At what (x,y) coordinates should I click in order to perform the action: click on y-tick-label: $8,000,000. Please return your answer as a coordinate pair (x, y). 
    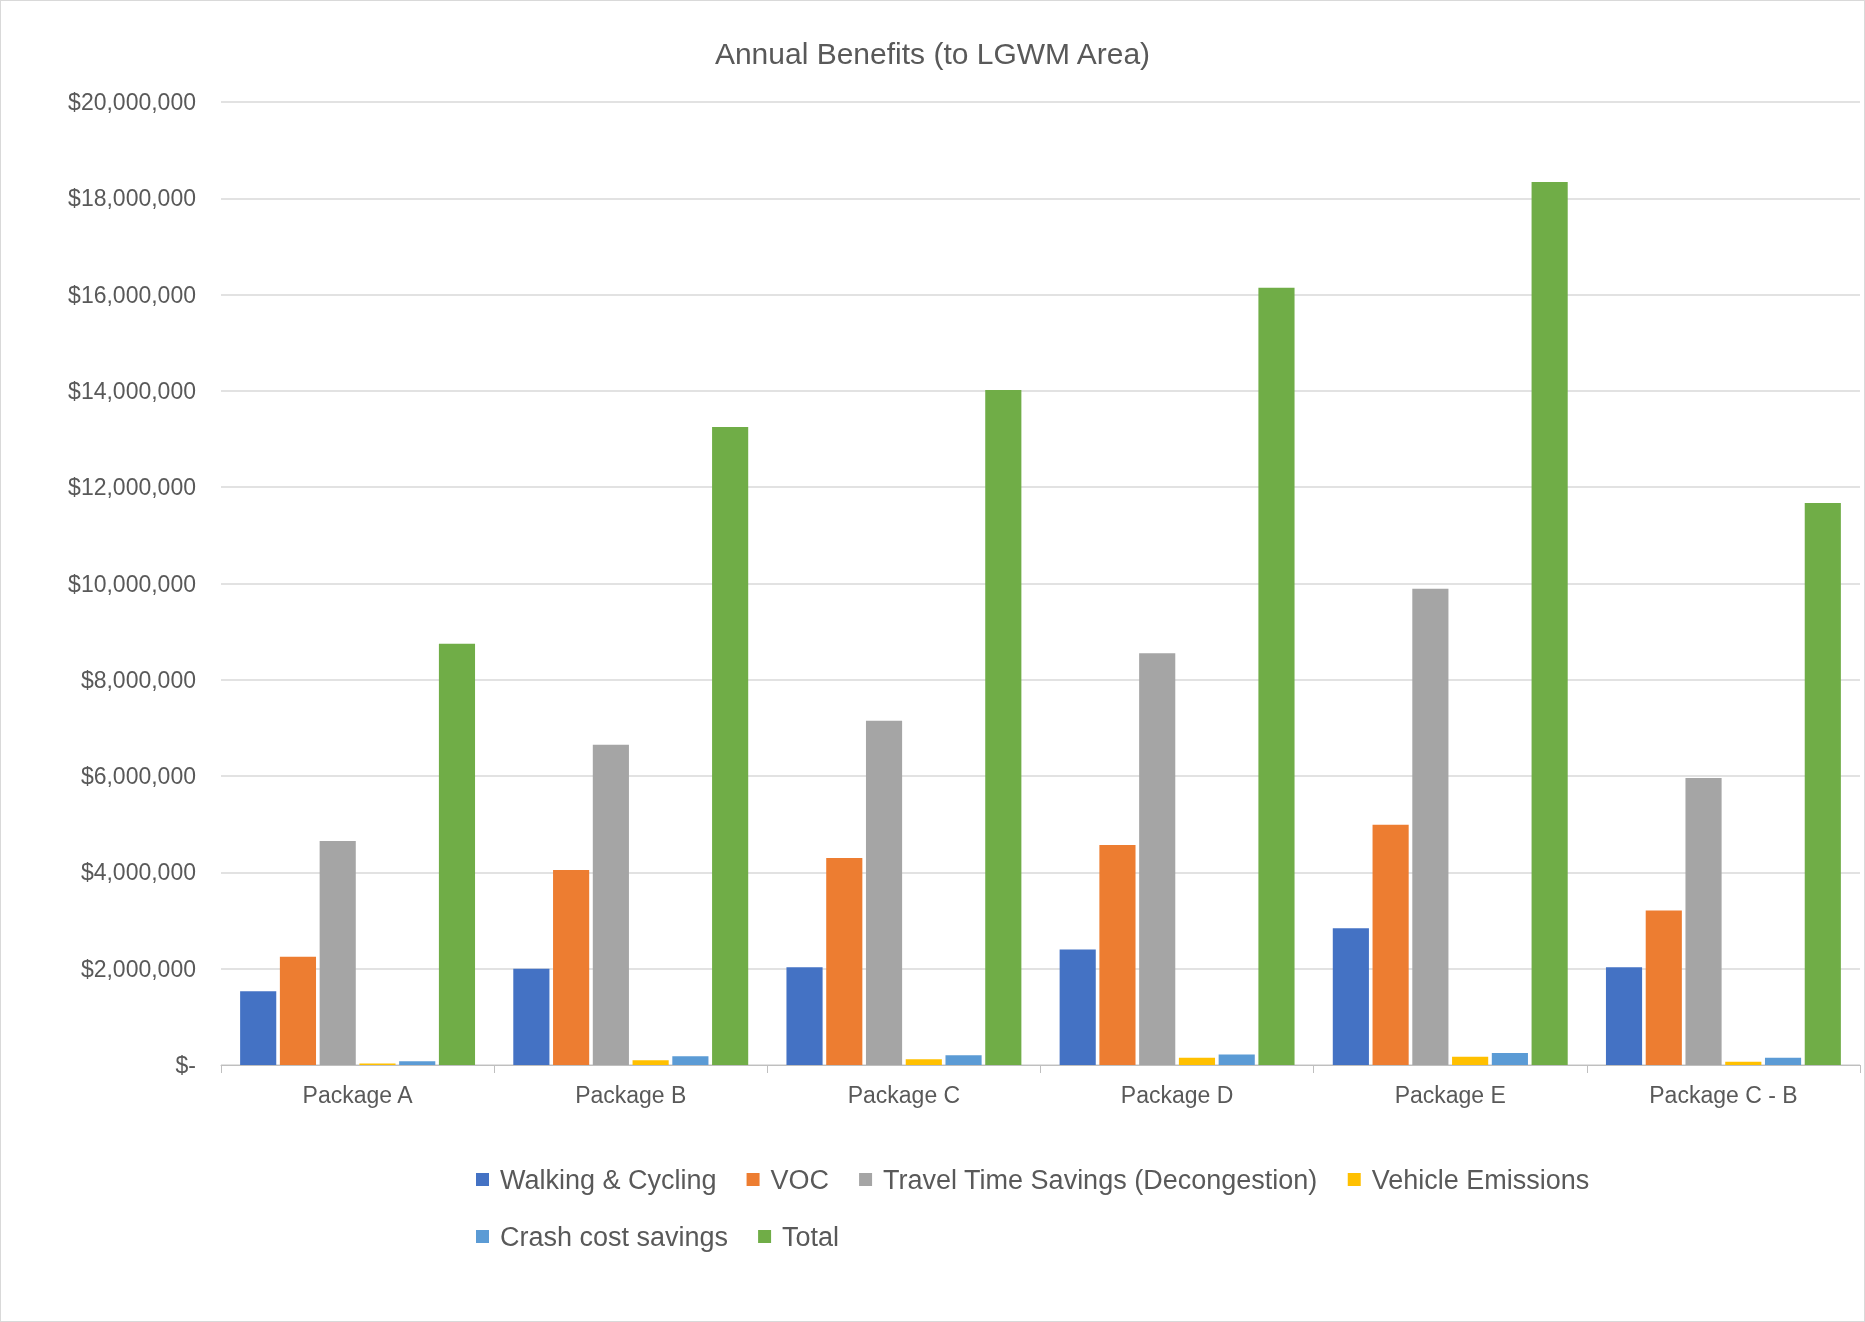
    Looking at the image, I should click on (138, 679).